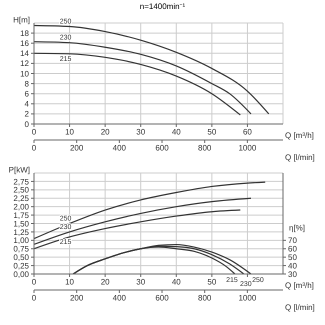  I want to click on y-tick-label: 0,00, so click(21, 274).